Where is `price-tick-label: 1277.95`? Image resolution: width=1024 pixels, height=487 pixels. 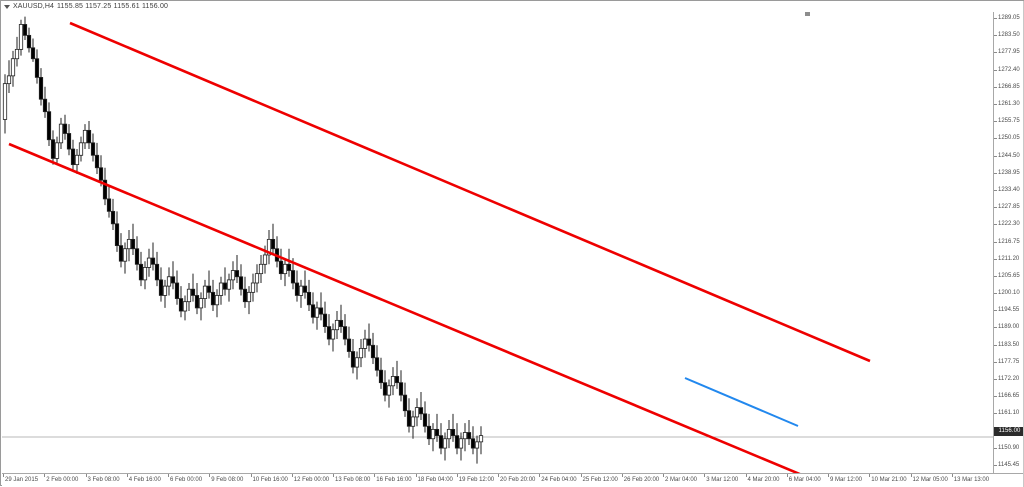 price-tick-label: 1277.95 is located at coordinates (1007, 52).